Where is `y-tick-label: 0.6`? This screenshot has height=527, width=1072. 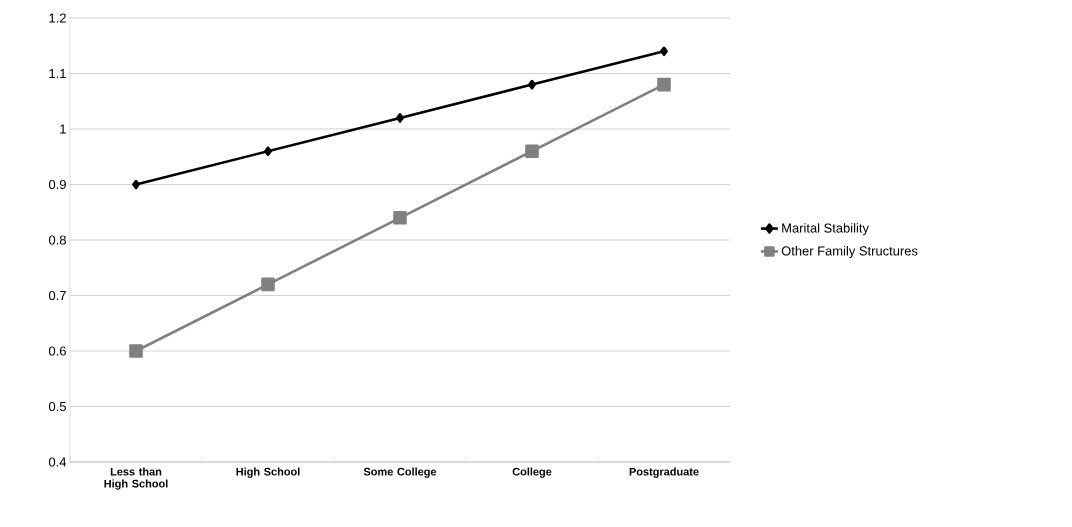
y-tick-label: 0.6 is located at coordinates (57, 351).